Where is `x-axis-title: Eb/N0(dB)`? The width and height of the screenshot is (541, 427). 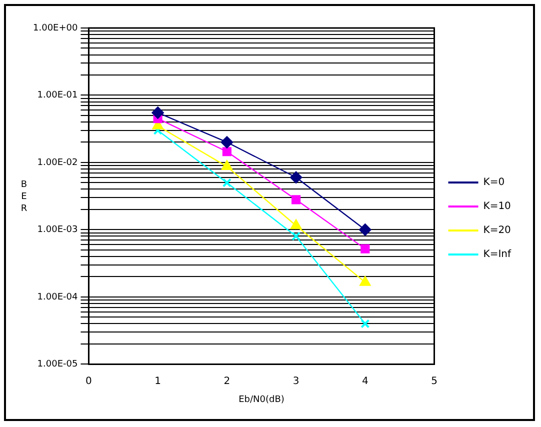
x-axis-title: Eb/N0(dB) is located at coordinates (261, 399).